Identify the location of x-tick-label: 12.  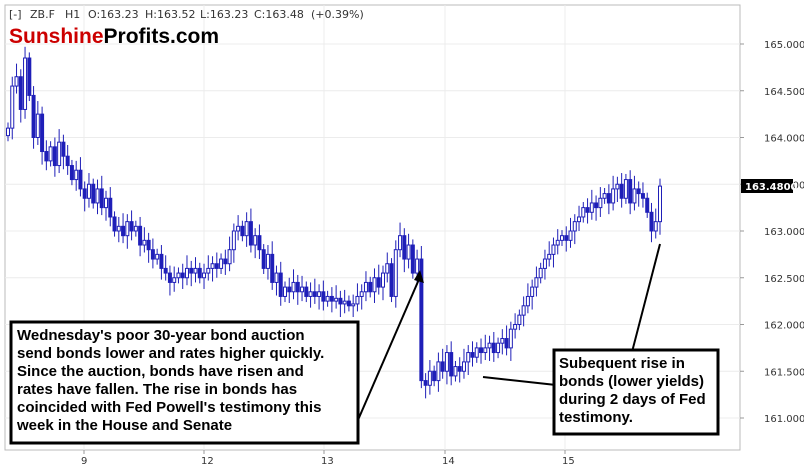
(207, 461).